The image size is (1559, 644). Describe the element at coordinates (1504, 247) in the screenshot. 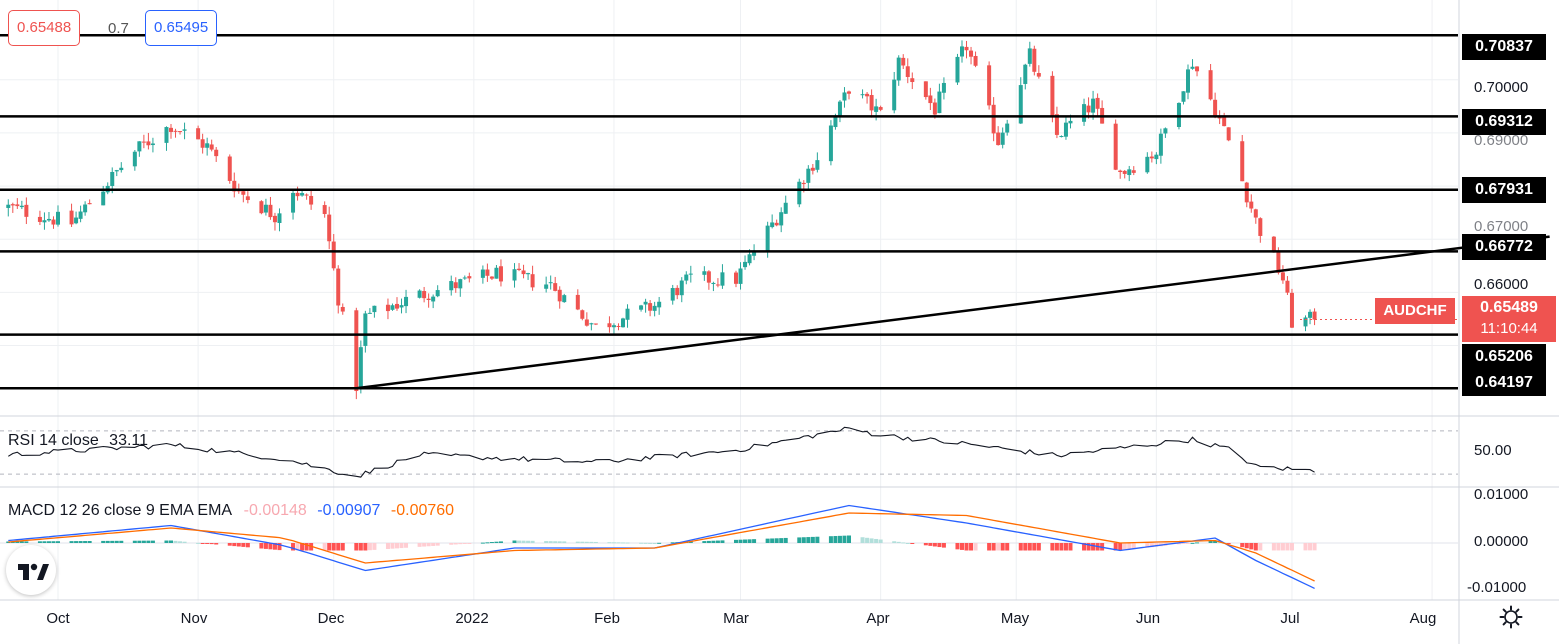

I see `level-label: 0.66772` at that location.